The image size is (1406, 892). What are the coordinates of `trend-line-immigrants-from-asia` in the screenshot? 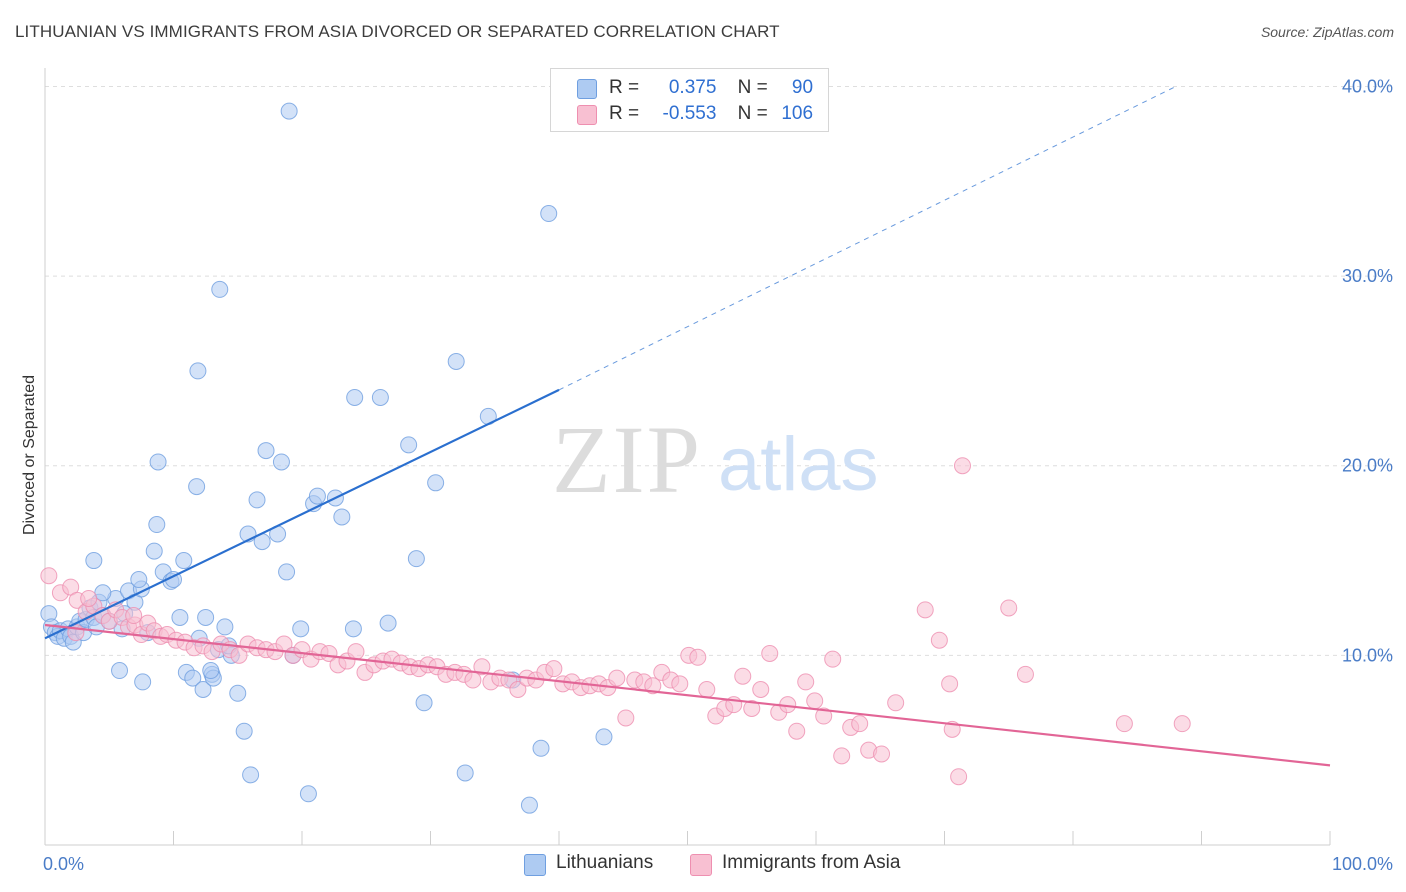 It's located at (687, 695).